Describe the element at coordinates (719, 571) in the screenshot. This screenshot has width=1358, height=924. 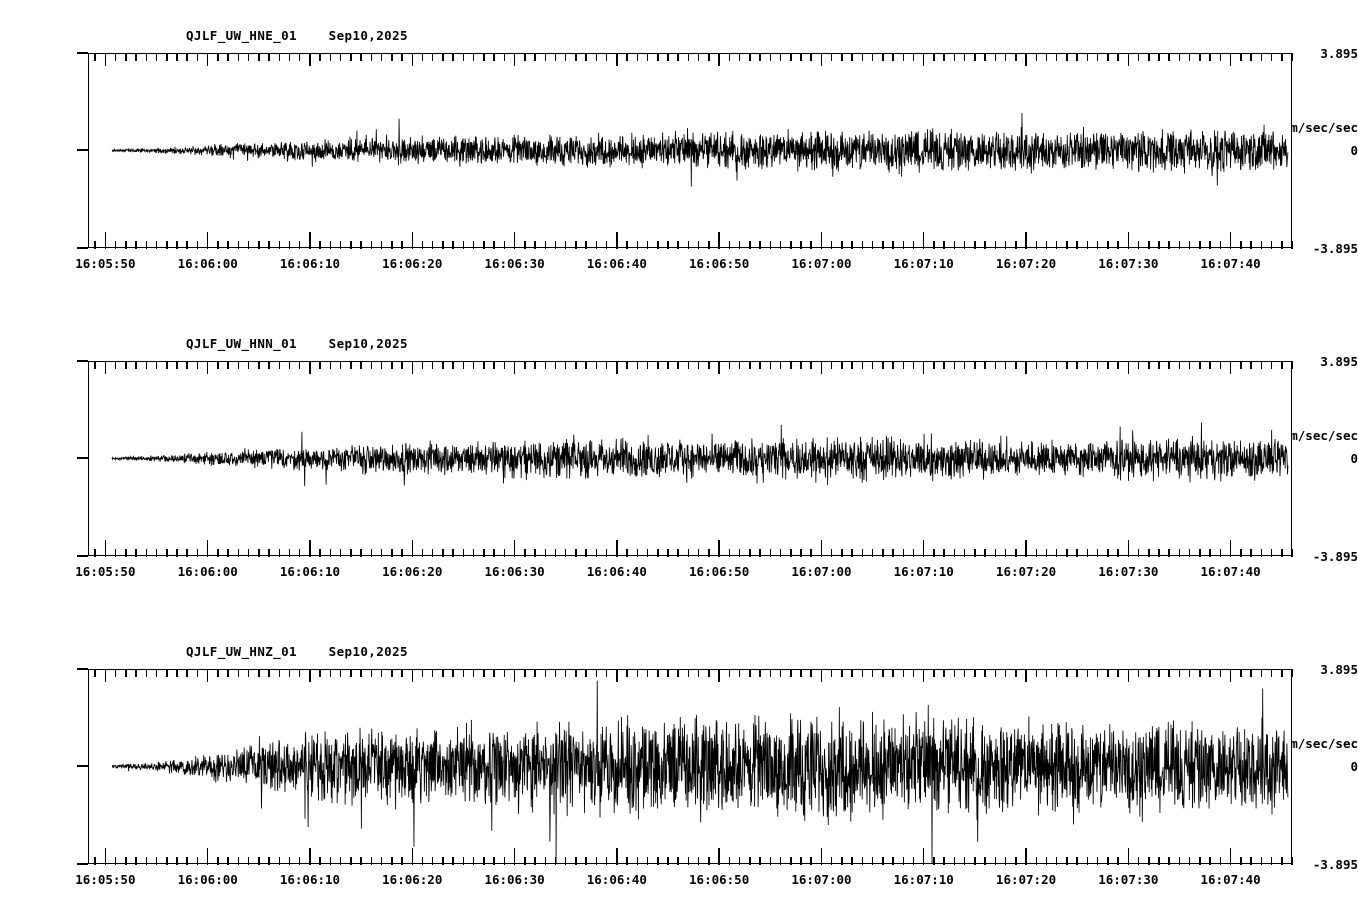
I see `x-axis-tick-label: 16:06:50` at that location.